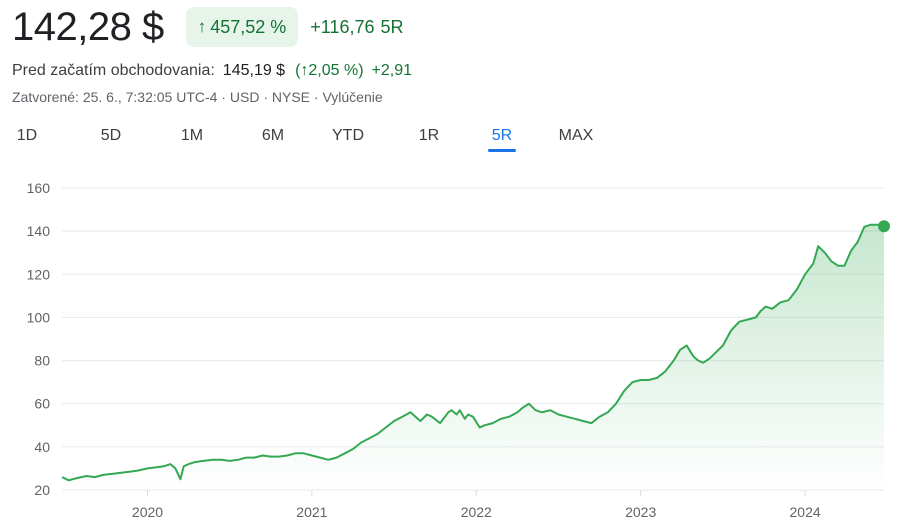 Image resolution: width=908 pixels, height=532 pixels. I want to click on y-tick-label: 100, so click(39, 317).